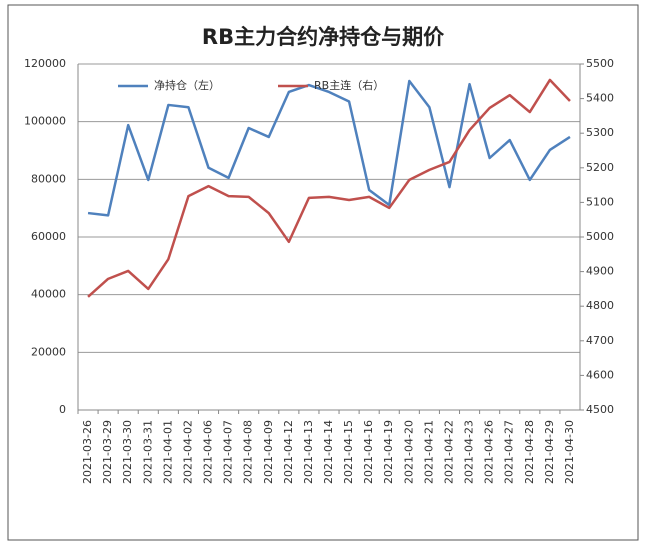  What do you see at coordinates (328, 452) in the screenshot?
I see `x-tick-label: 2021-04-14` at bounding box center [328, 452].